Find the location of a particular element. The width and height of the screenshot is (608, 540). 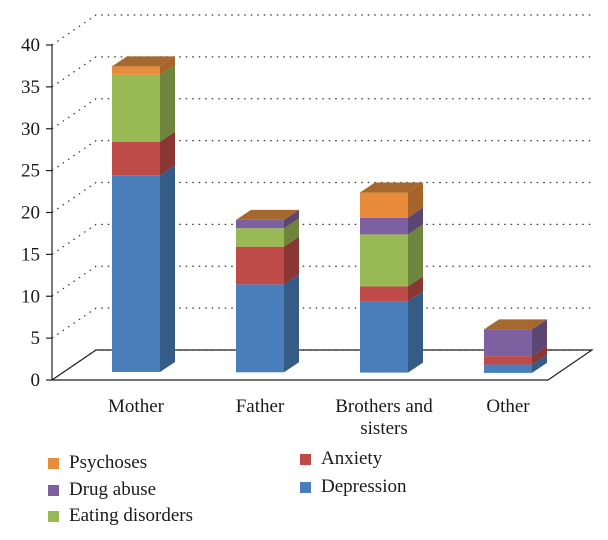

bar-mother-depression is located at coordinates (143, 268).